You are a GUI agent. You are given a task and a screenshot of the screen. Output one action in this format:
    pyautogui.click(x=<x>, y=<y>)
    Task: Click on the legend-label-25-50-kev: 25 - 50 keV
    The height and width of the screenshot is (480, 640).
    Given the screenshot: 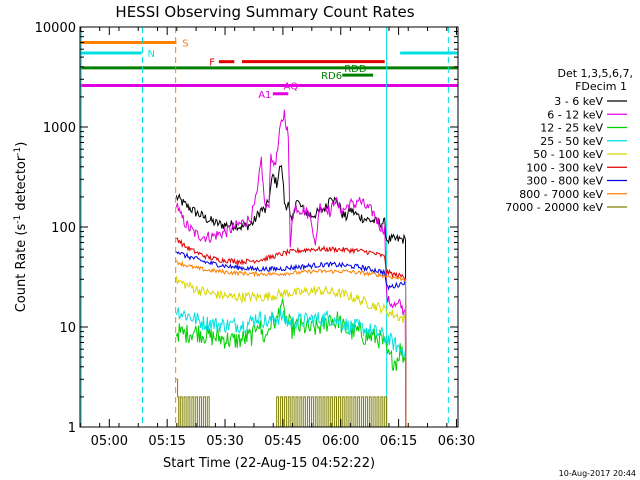 What is the action you would take?
    pyautogui.click(x=571, y=141)
    